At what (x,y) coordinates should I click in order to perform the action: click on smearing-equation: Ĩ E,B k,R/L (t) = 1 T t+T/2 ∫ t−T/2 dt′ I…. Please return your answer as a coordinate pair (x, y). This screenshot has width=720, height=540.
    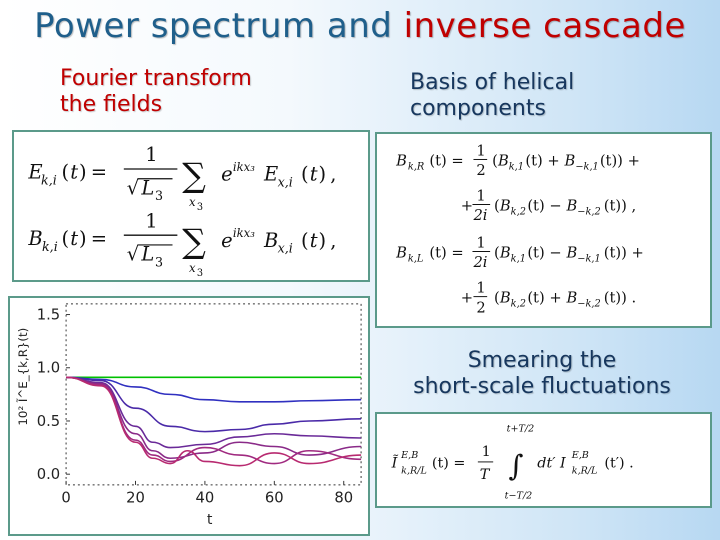
    Looking at the image, I should click on (512, 462).